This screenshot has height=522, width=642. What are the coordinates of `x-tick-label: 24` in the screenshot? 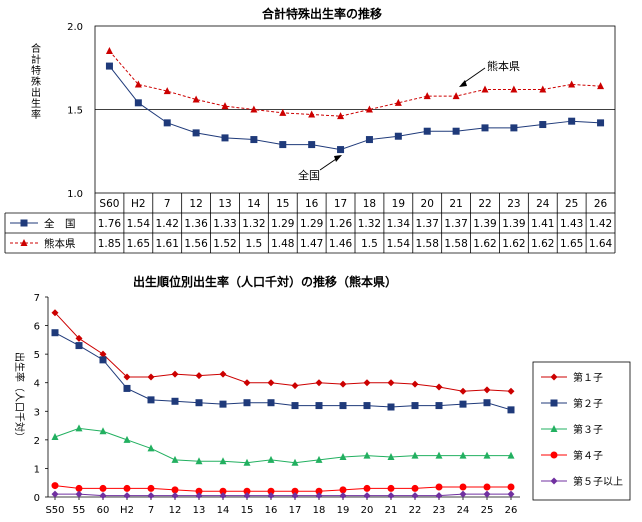 It's located at (463, 510).